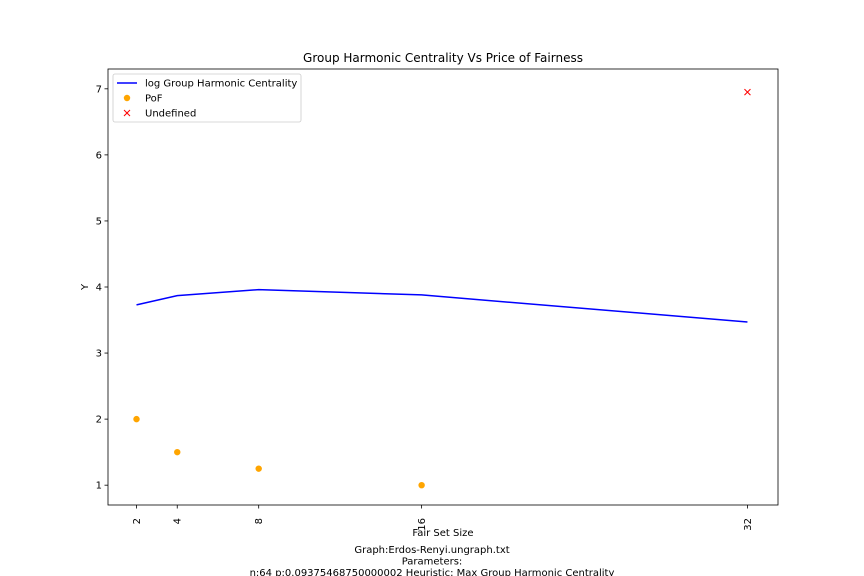 The image size is (864, 576). Describe the element at coordinates (99, 354) in the screenshot. I see `y-tick-label: 3` at that location.